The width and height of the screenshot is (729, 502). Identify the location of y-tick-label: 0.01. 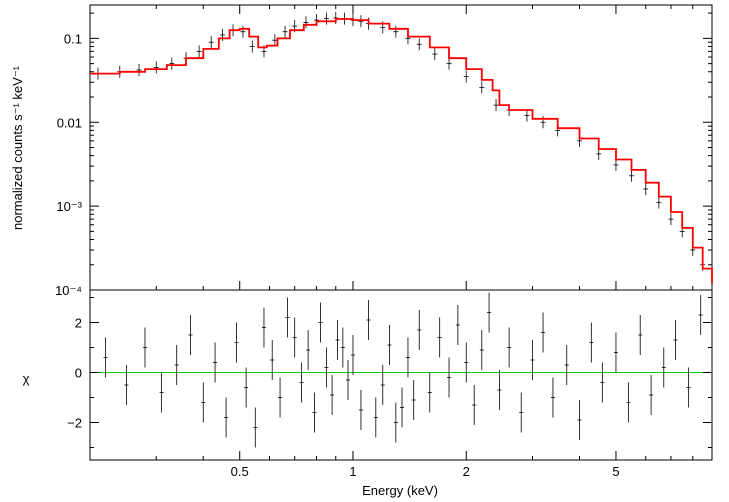
(69, 122).